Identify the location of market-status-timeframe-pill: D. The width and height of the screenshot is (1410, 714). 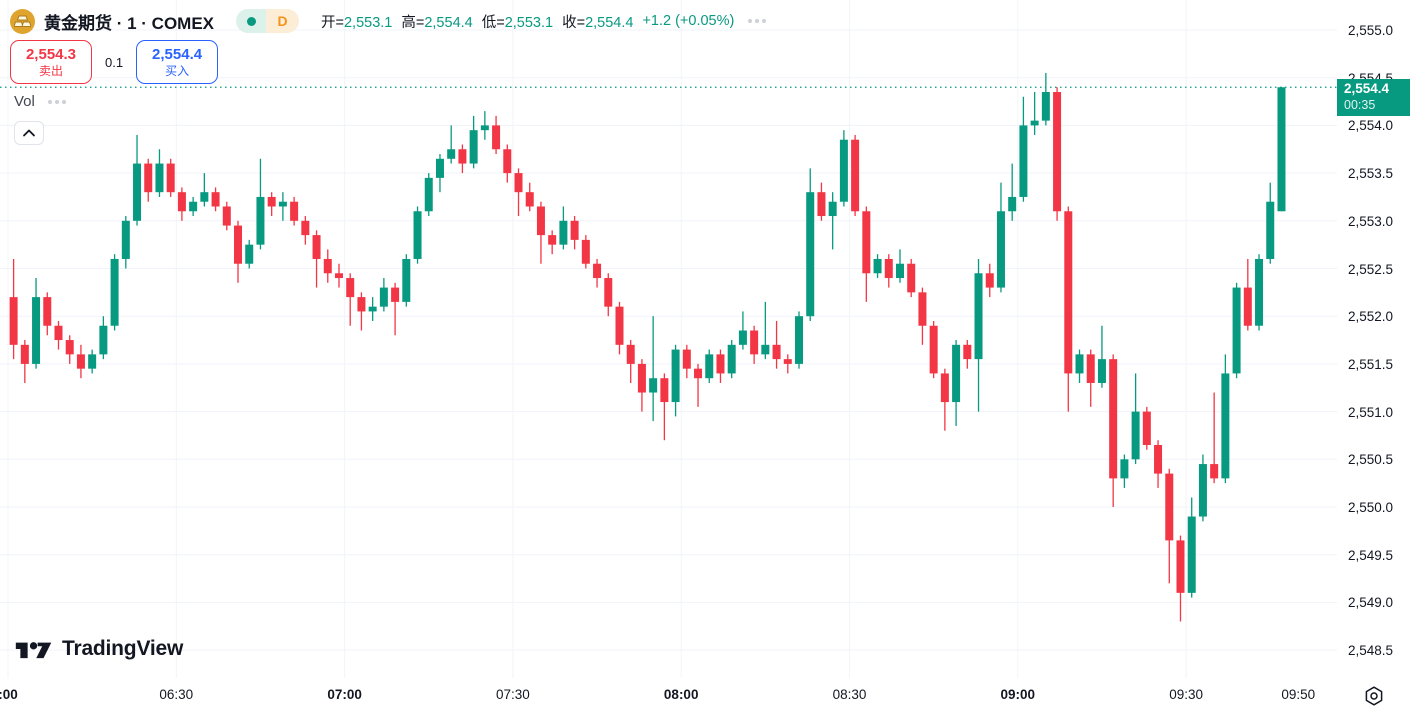
(268, 21).